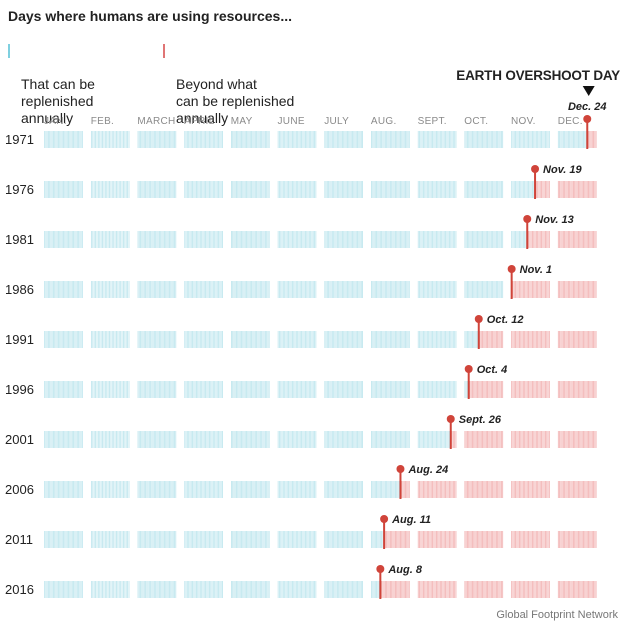 The width and height of the screenshot is (623, 624). What do you see at coordinates (55, 121) in the screenshot?
I see `month-label: JAN.` at bounding box center [55, 121].